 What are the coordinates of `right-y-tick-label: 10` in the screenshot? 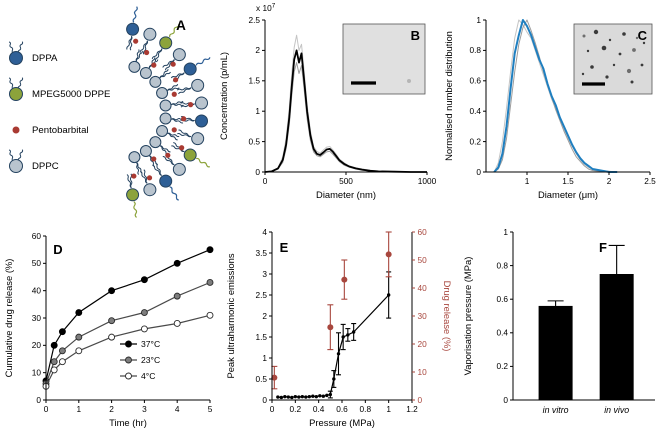 It's located at (423, 372).